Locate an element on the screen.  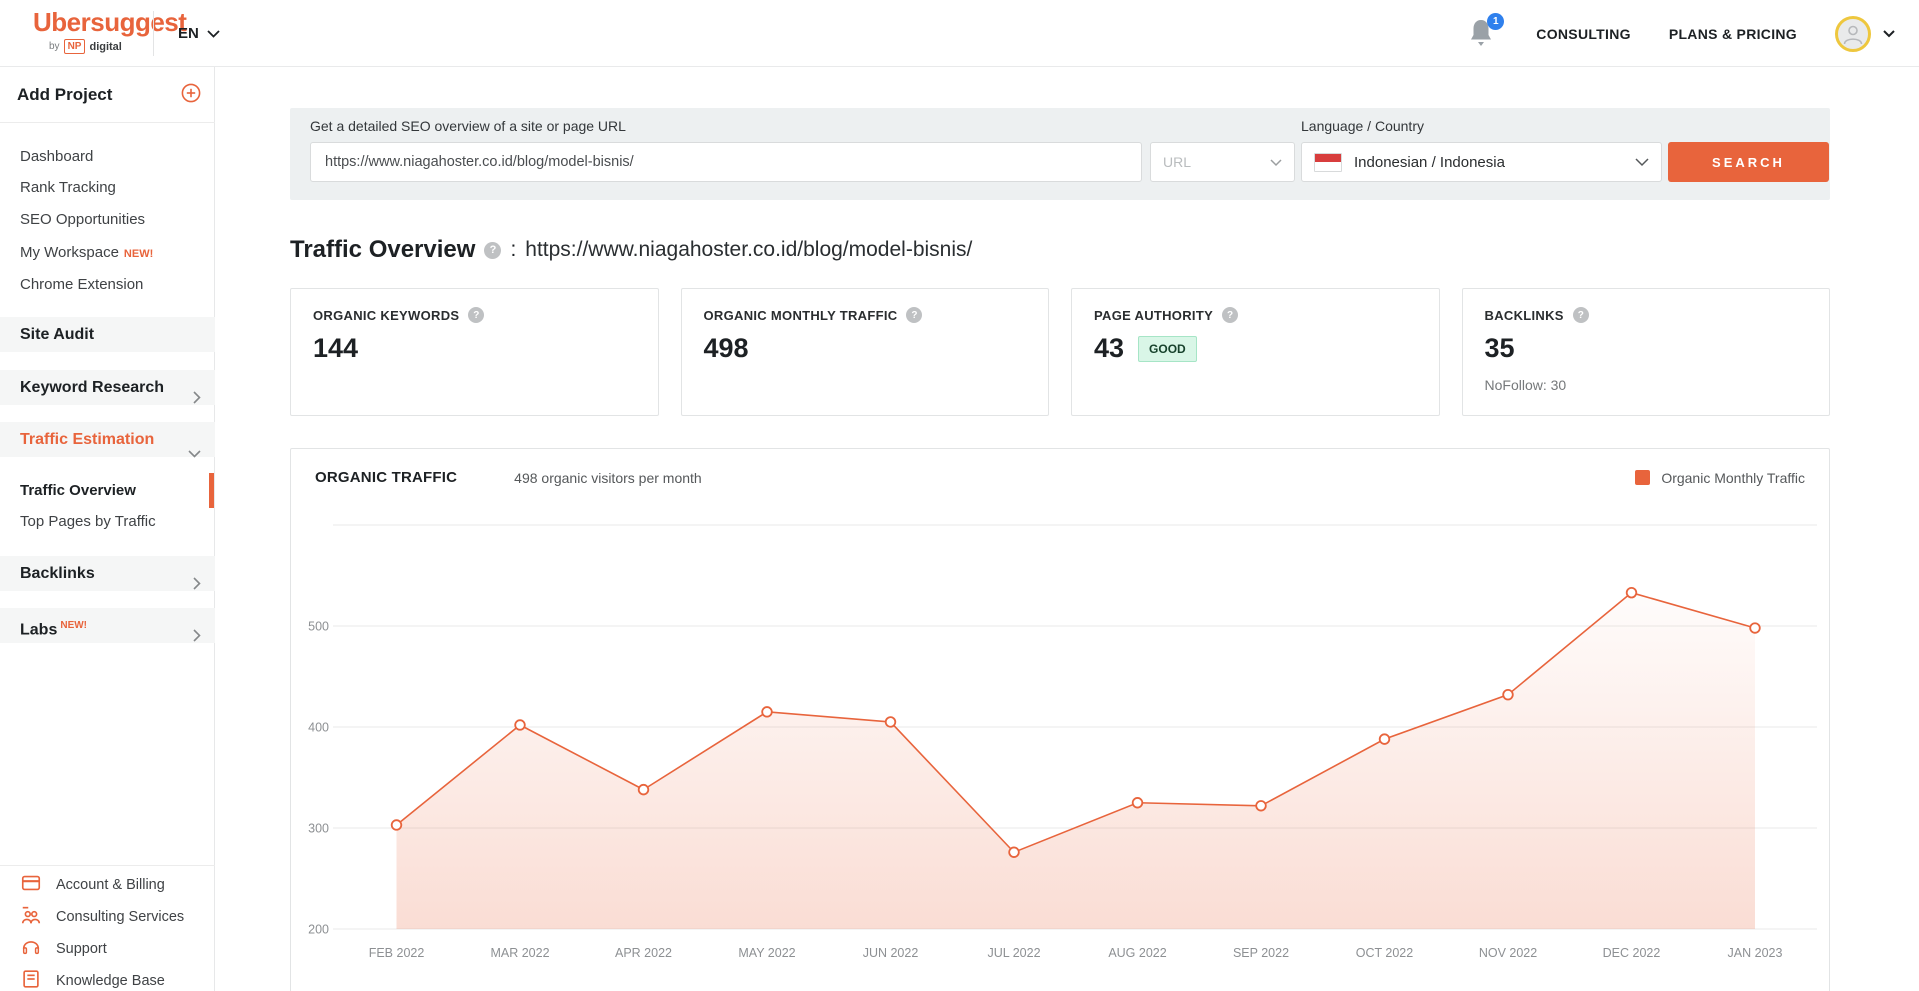
svg-text: AUG 2022 is located at coordinates (1137, 953).